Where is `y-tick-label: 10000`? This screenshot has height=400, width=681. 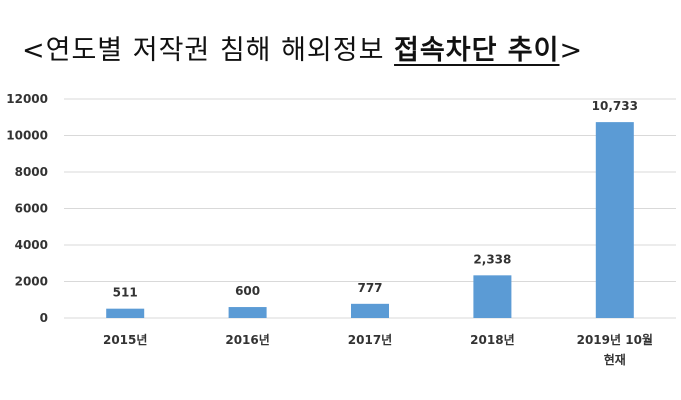 y-tick-label: 10000 is located at coordinates (27, 136).